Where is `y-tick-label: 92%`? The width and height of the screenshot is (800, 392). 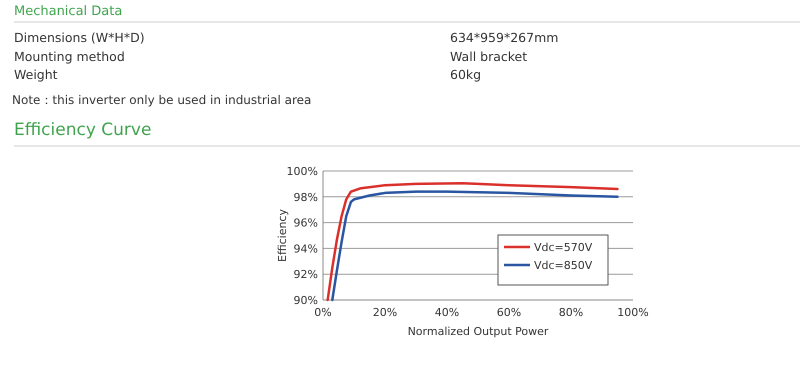
y-tick-label: 92% is located at coordinates (306, 275).